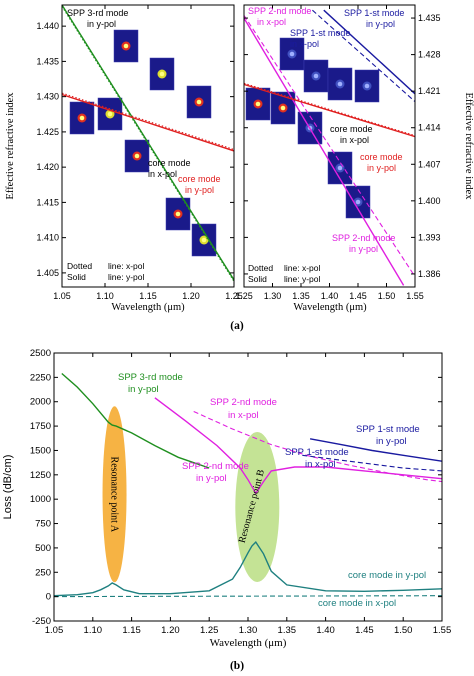 The width and height of the screenshot is (474, 676). I want to click on loss-xtick-label: 1.10, so click(93, 630).